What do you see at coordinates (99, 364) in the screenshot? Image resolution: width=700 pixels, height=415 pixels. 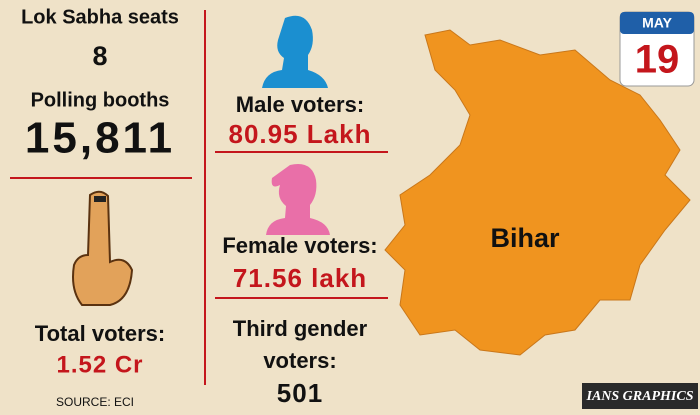 I see `value: 1.52 Cr` at bounding box center [99, 364].